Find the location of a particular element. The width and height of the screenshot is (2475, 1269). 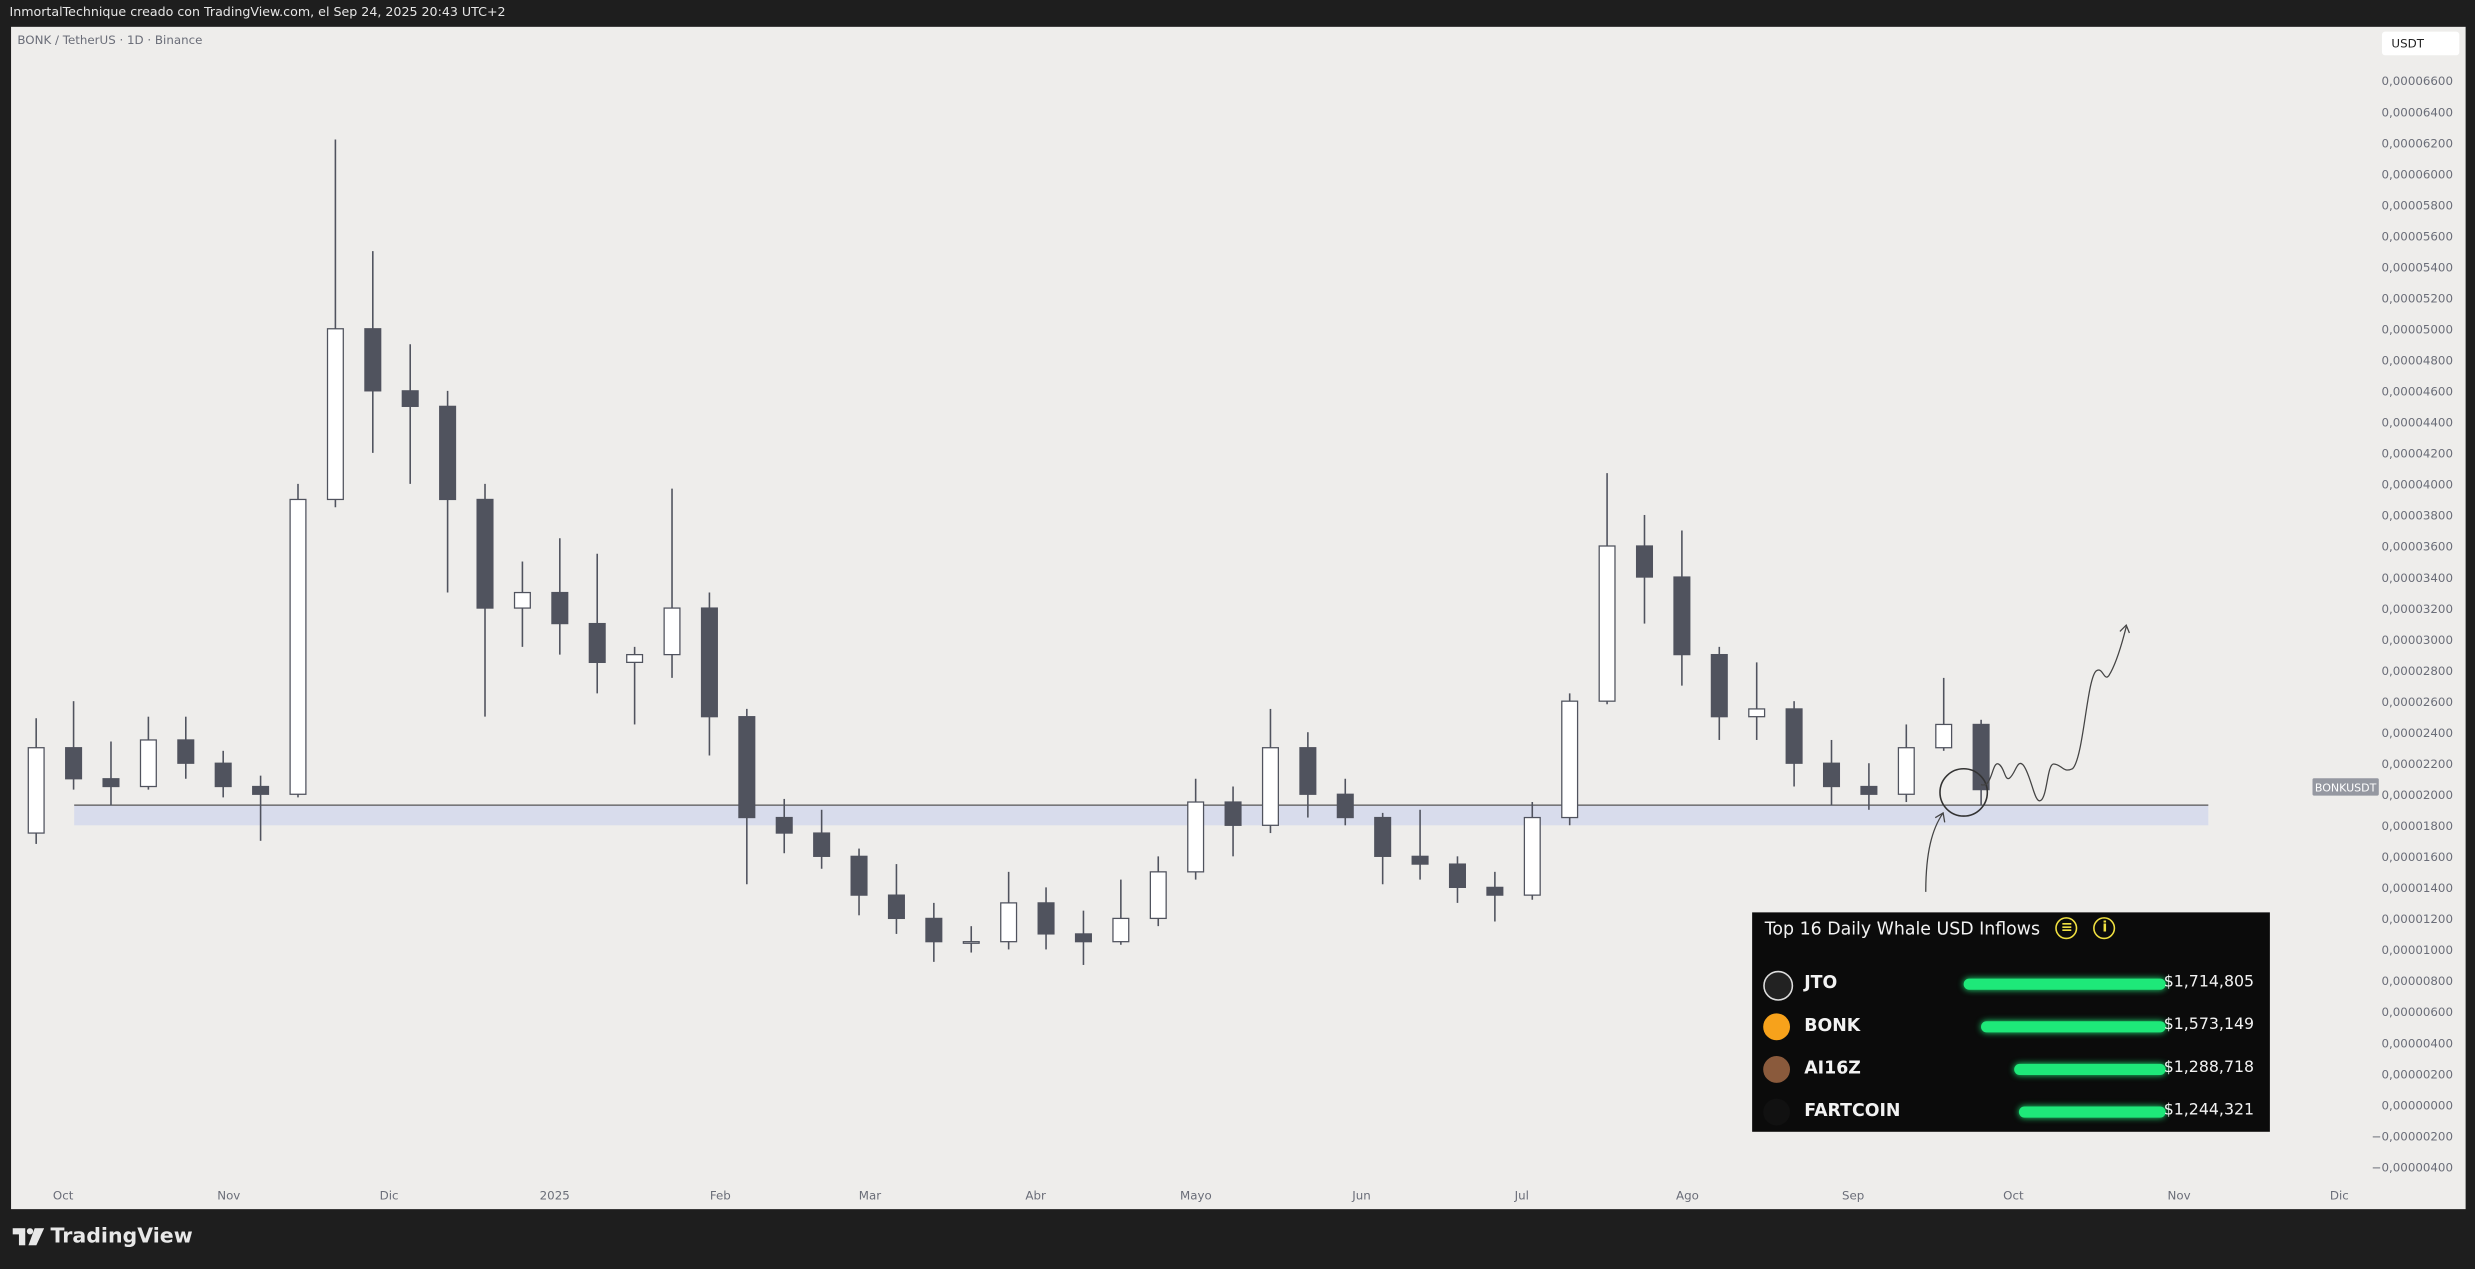

support-zone is located at coordinates (1141, 815).